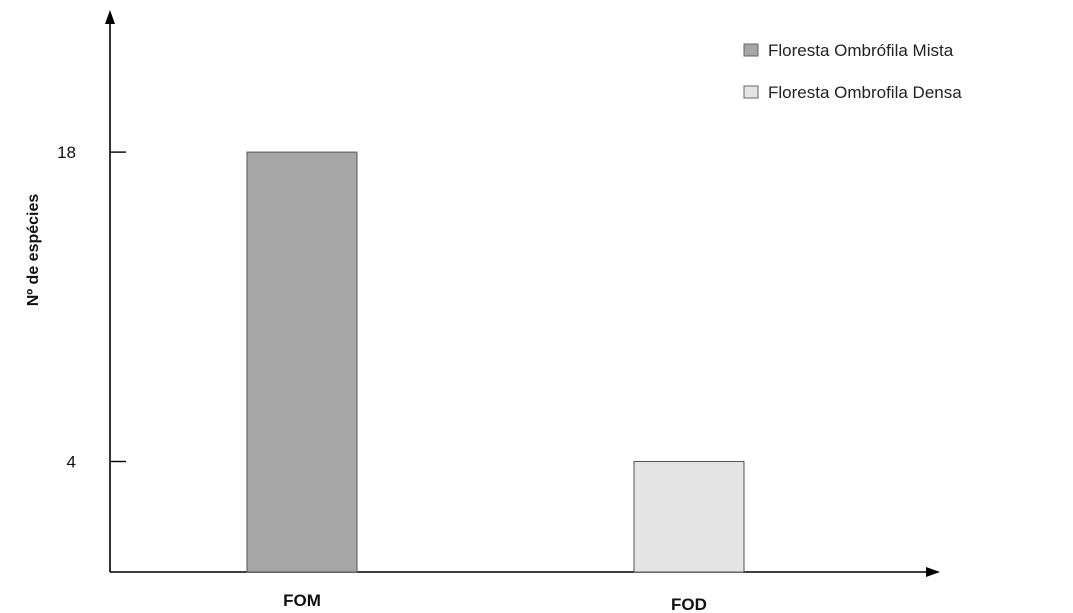 This screenshot has height=613, width=1073. What do you see at coordinates (33, 250) in the screenshot?
I see `y-axis-label: Nº de espécies` at bounding box center [33, 250].